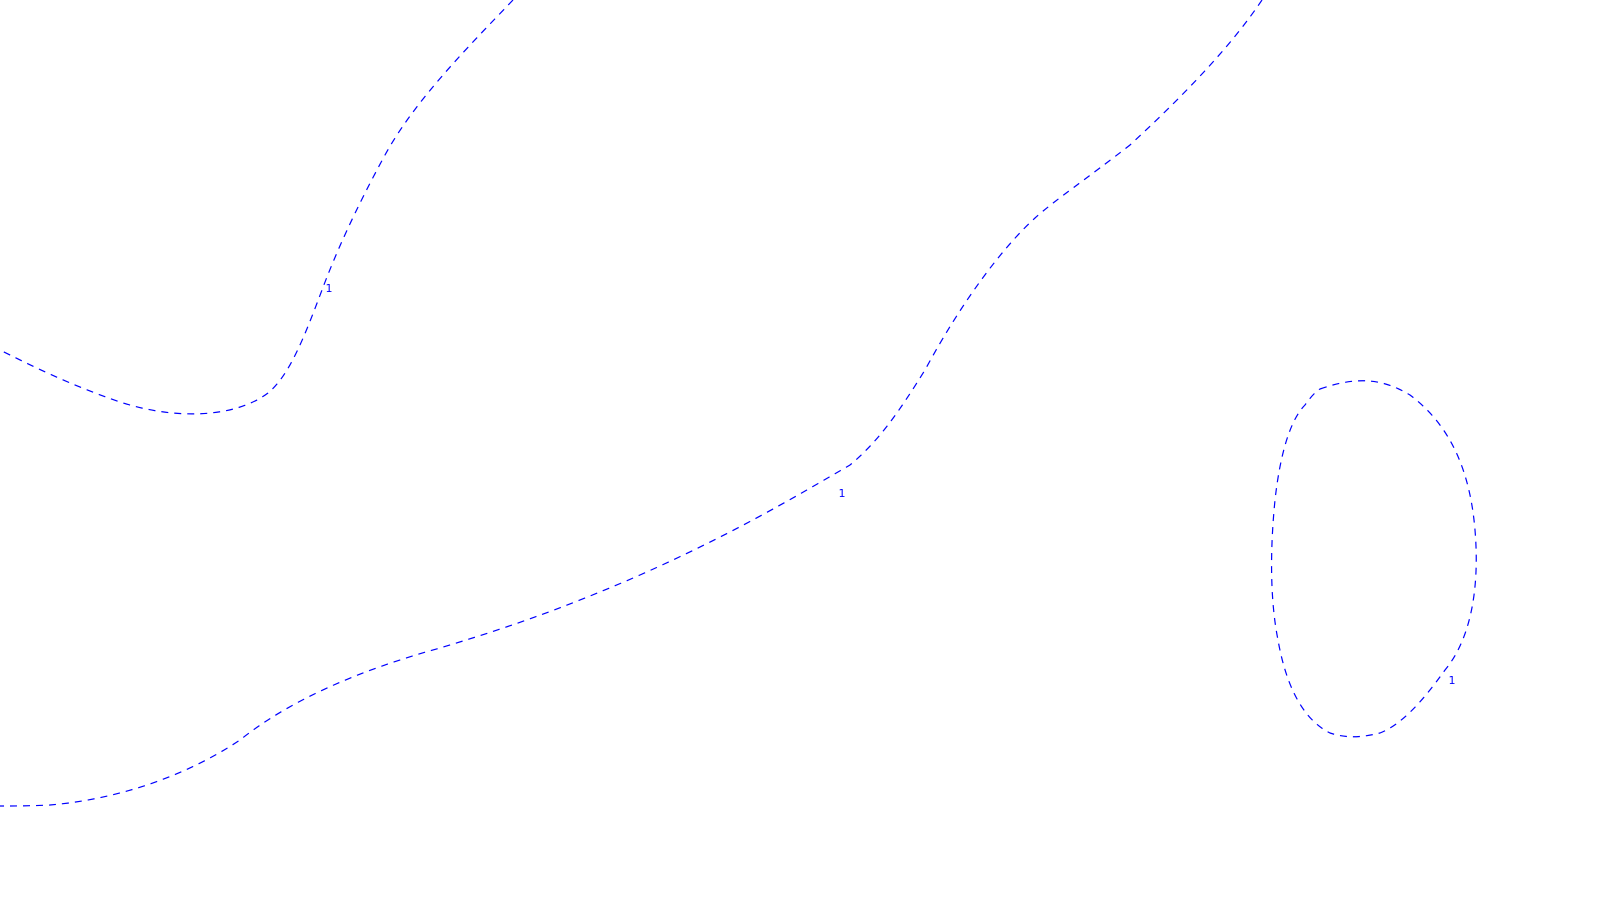  I want to click on contour-label-upper-left: 1, so click(329, 288).